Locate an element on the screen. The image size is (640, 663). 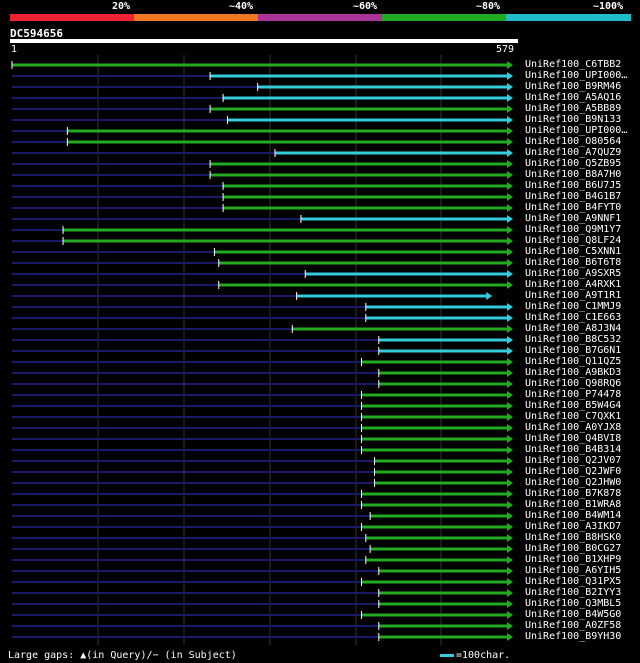
hit-label: UniRef100_A6YIH5 is located at coordinates (573, 570).